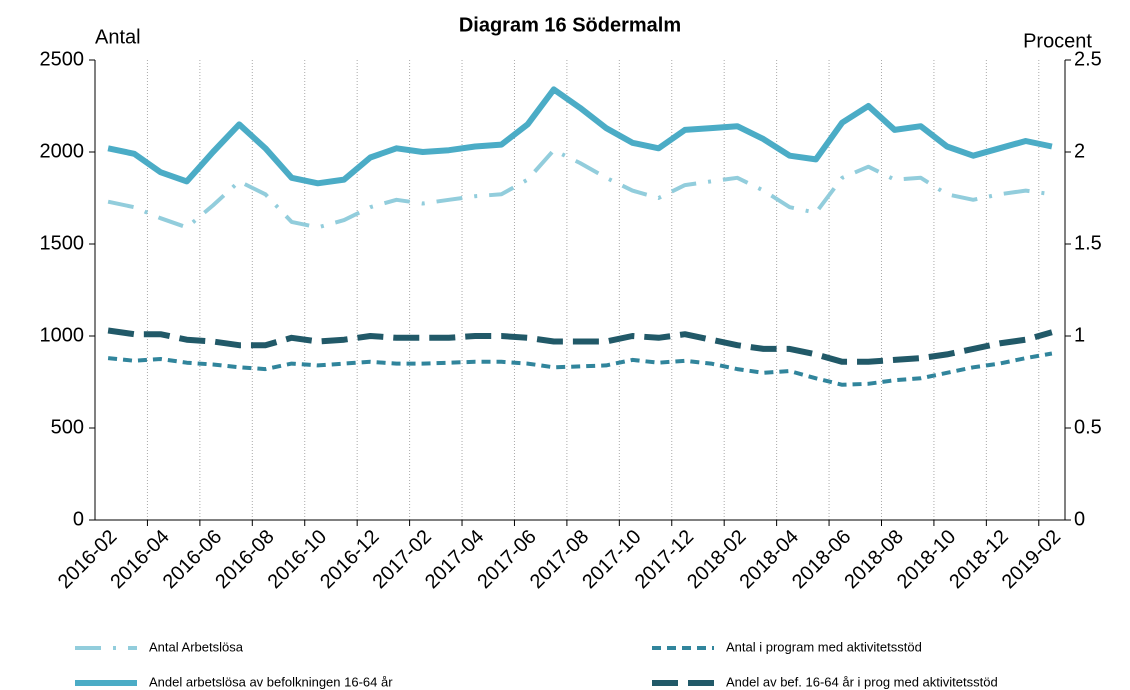  I want to click on y2-tick-label: 0.5, so click(1088, 427).